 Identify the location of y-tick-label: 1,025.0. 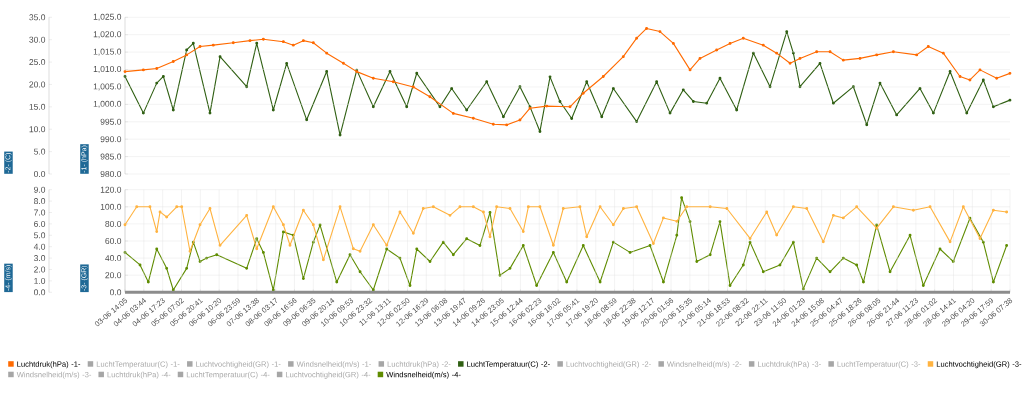
(107, 17).